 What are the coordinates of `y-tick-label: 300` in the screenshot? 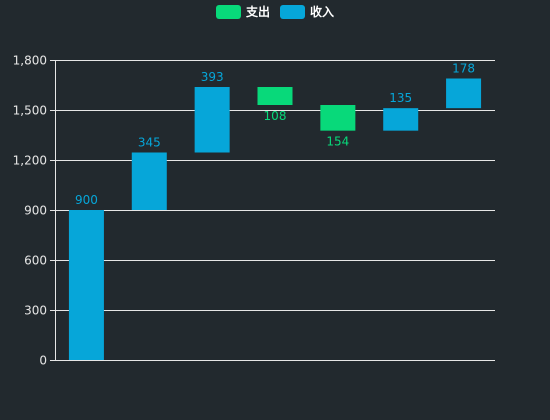 It's located at (35, 311).